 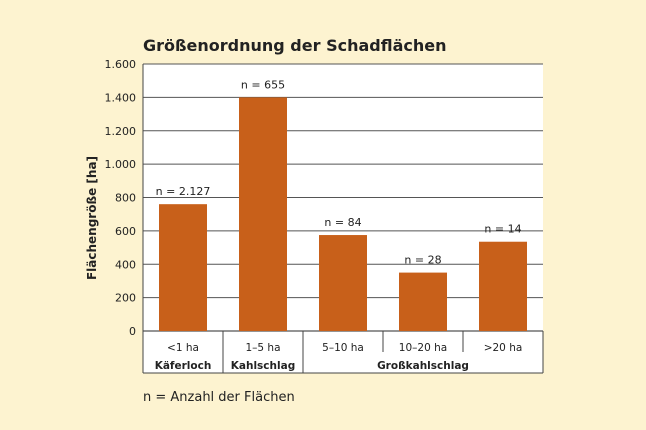 I want to click on group-labels: Käferloch Kahlschlag Großkahlschlag, so click(x=312, y=366).